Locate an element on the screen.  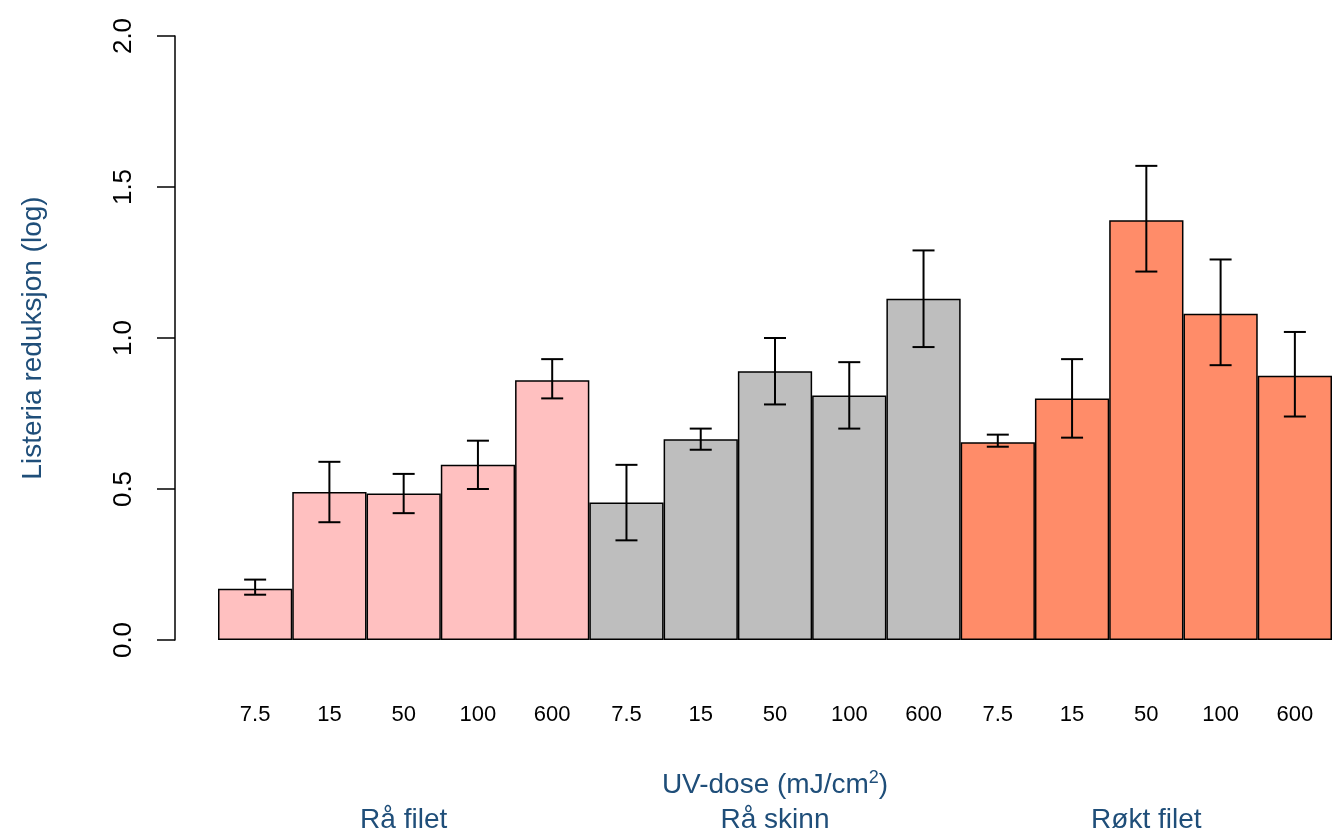
y-tick-label: 0.0 is located at coordinates (122, 640).